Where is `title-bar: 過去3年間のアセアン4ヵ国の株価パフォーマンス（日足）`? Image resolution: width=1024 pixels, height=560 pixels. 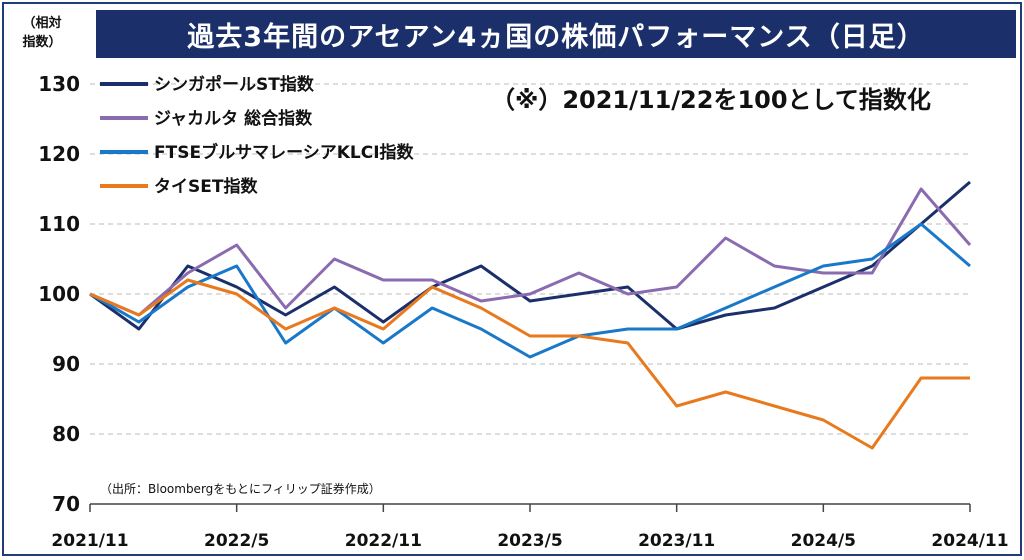
title-bar: 過去3年間のアセアン4ヵ国の株価パフォーマンス（日足） is located at coordinates (556, 34).